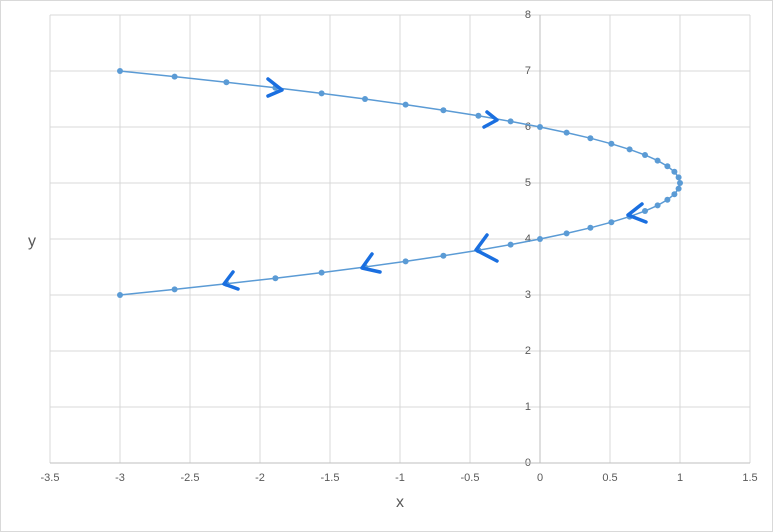 This screenshot has height=532, width=773. I want to click on y-tick-label: 3, so click(528, 295).